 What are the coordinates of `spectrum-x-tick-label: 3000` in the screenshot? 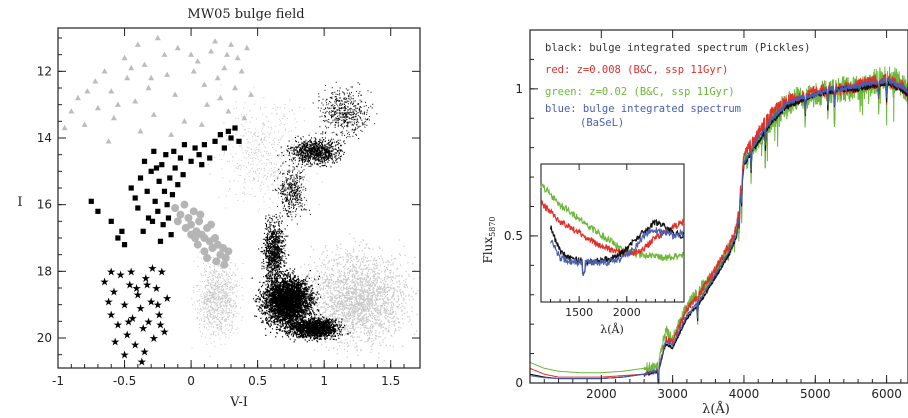 It's located at (672, 394).